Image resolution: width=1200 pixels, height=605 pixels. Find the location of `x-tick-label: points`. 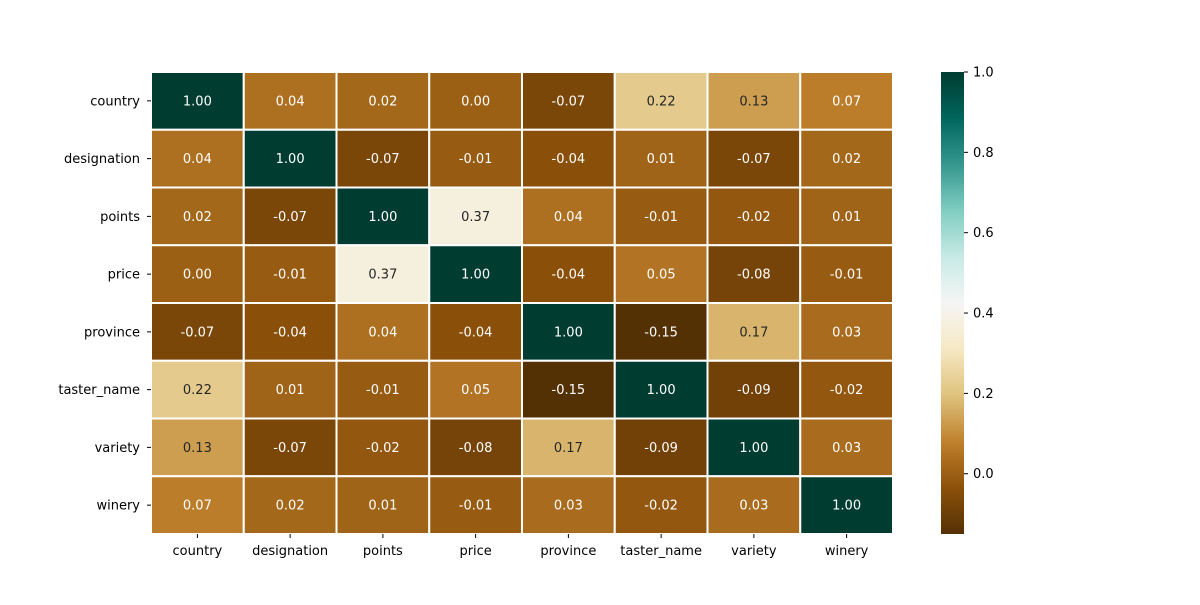

x-tick-label: points is located at coordinates (383, 551).